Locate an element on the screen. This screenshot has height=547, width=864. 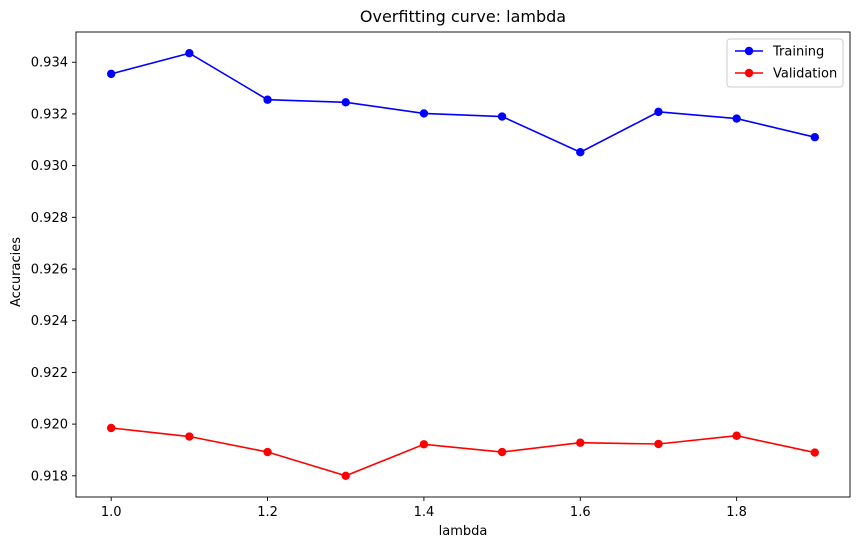
y-tick-label: 0.926 is located at coordinates (49, 270).